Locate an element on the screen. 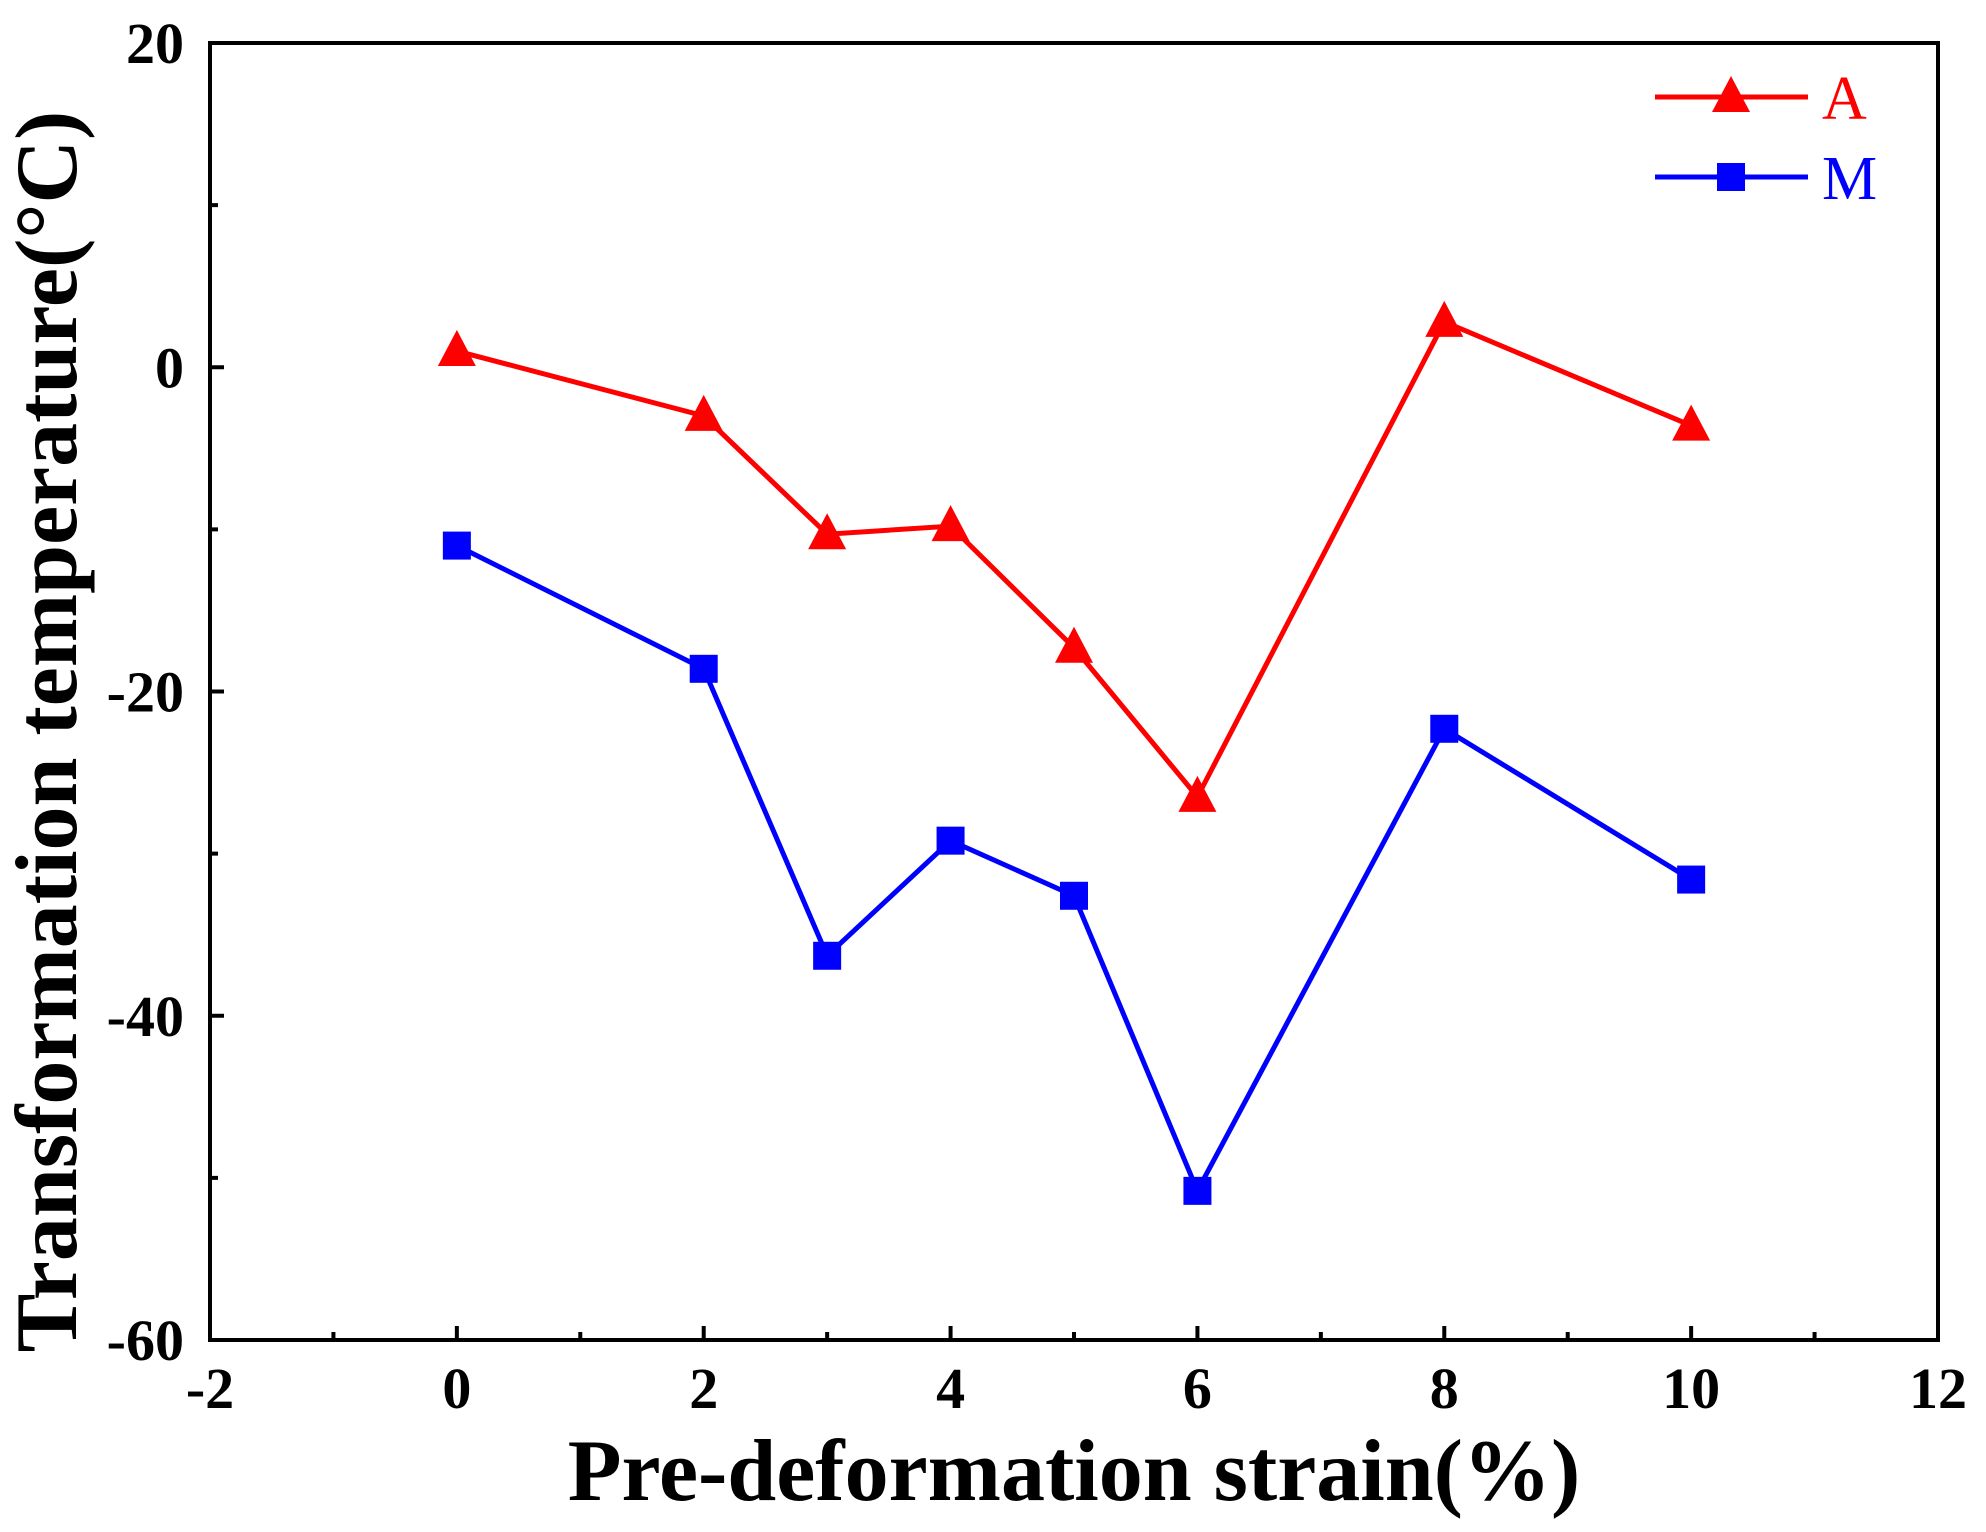  x-tick-label: 12 is located at coordinates (1938, 1388).